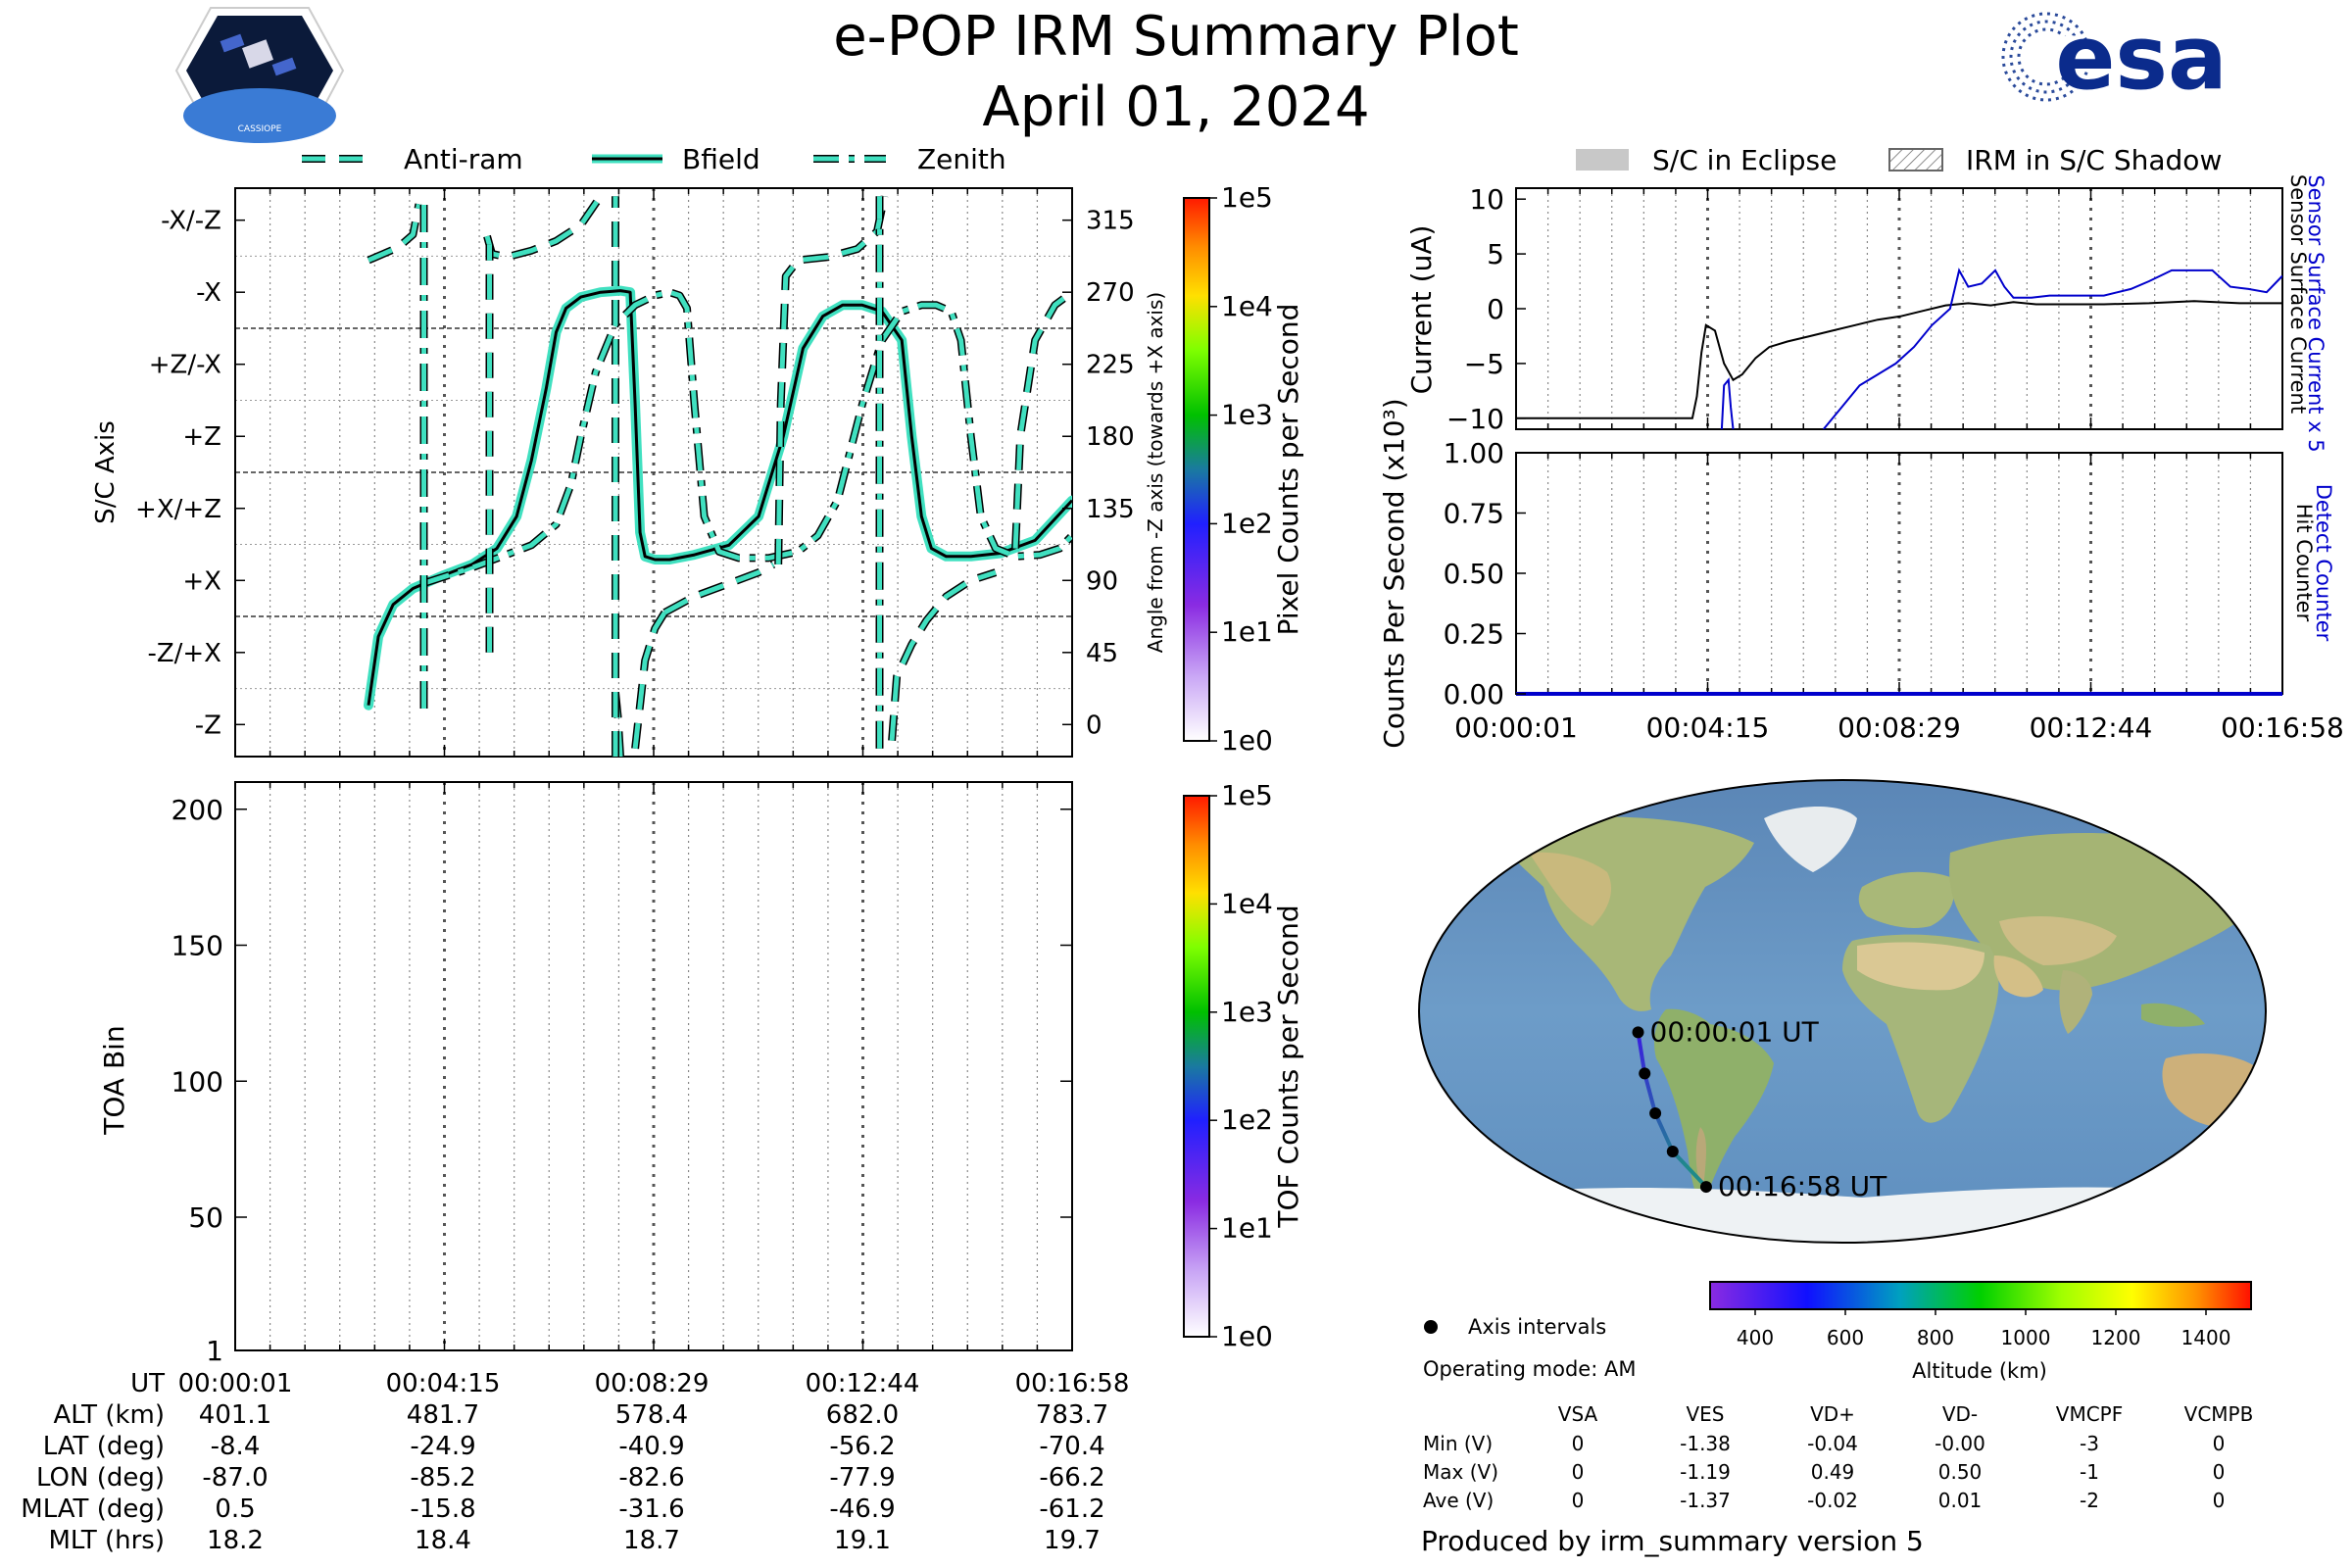 The image size is (2352, 1568). What do you see at coordinates (862, 1478) in the screenshot?
I see `orbit-table-cell: -77.9` at bounding box center [862, 1478].